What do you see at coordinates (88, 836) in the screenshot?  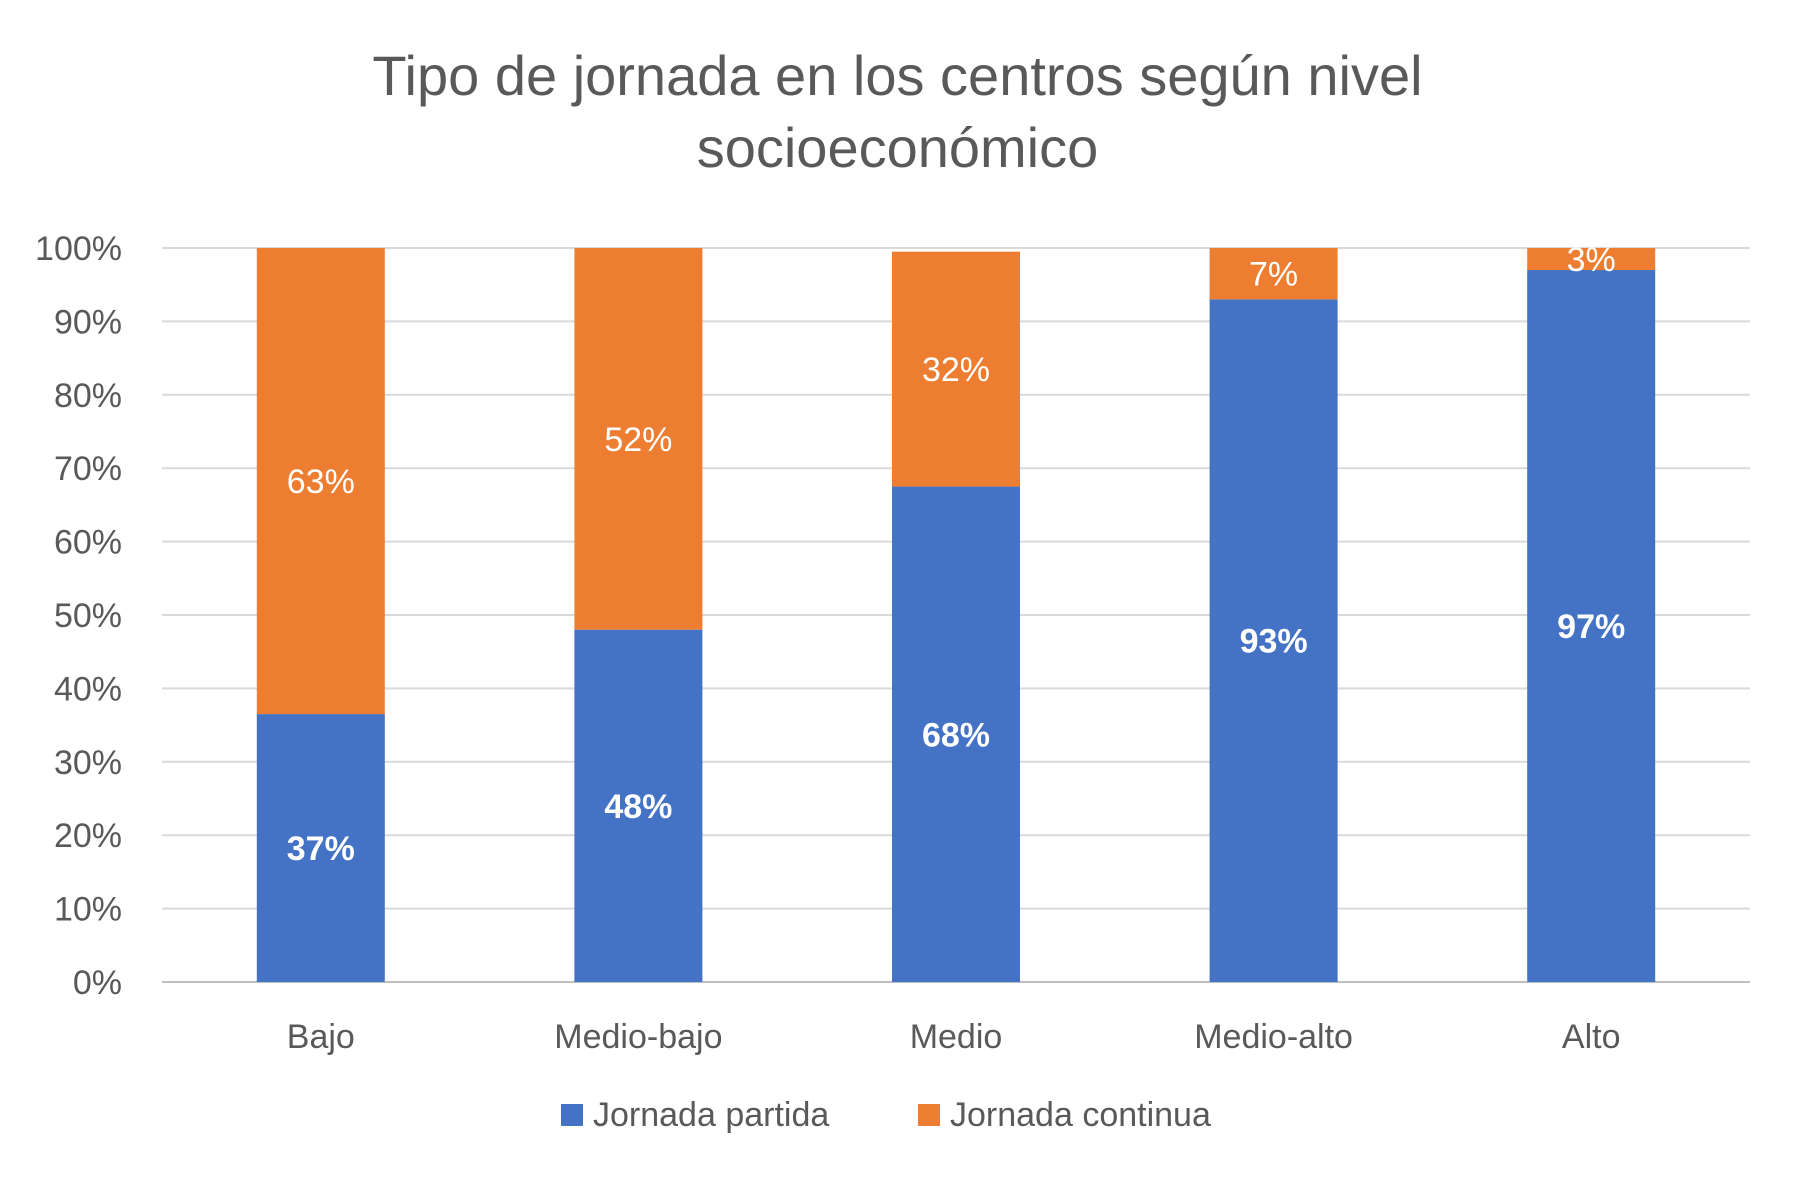 I see `y-tick-label: 20%` at bounding box center [88, 836].